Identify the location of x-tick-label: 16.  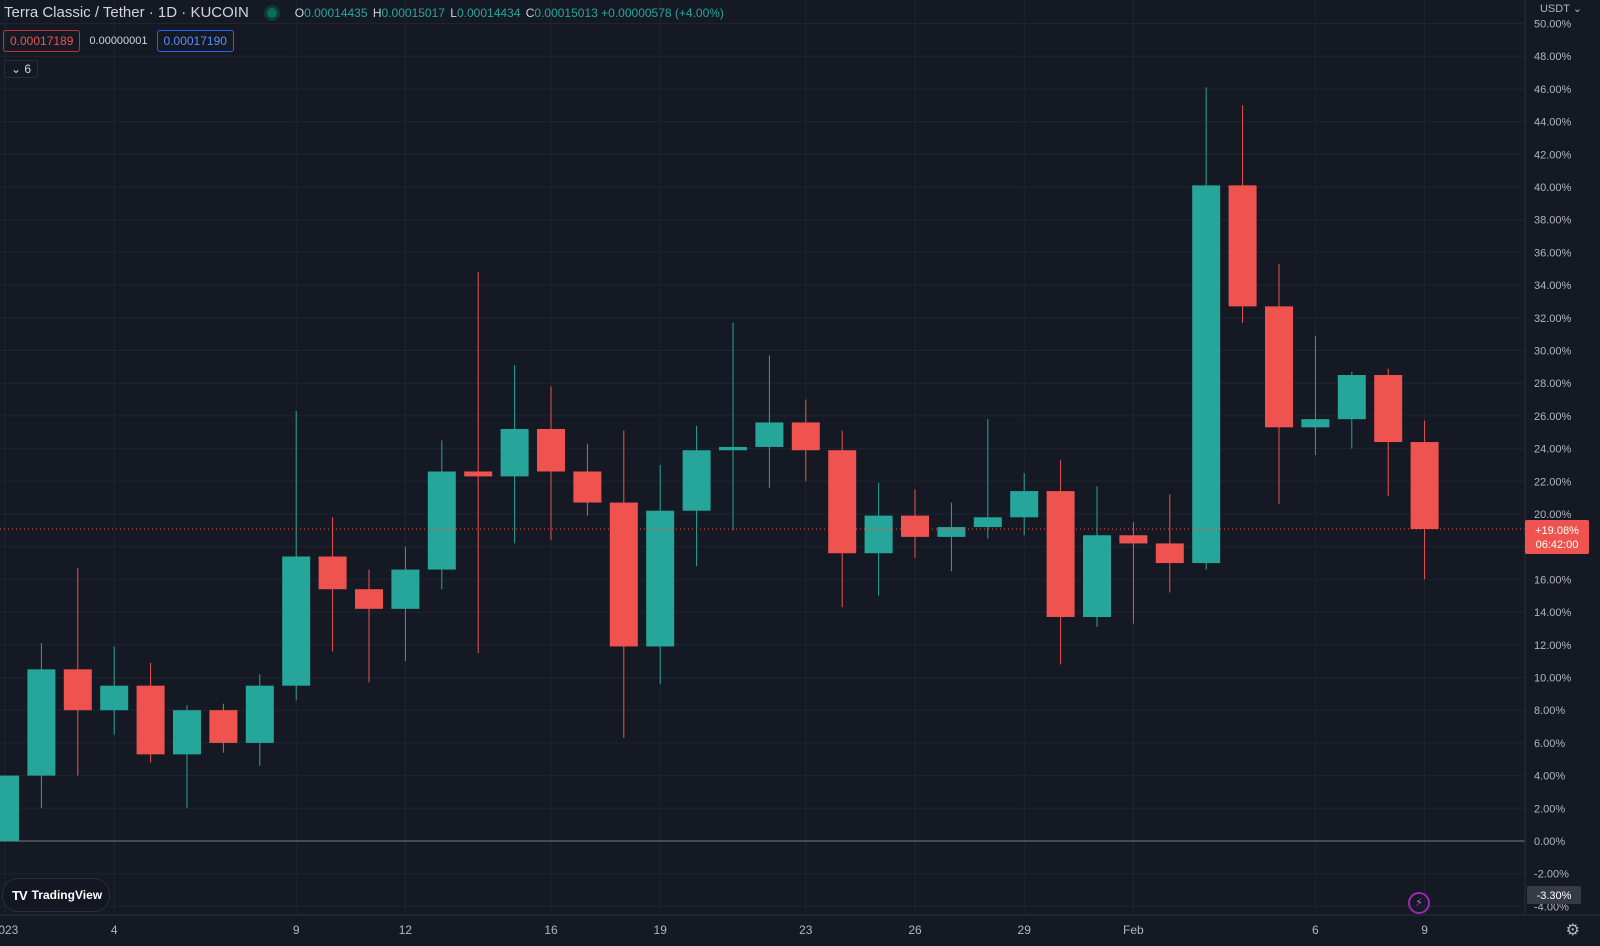
(551, 930).